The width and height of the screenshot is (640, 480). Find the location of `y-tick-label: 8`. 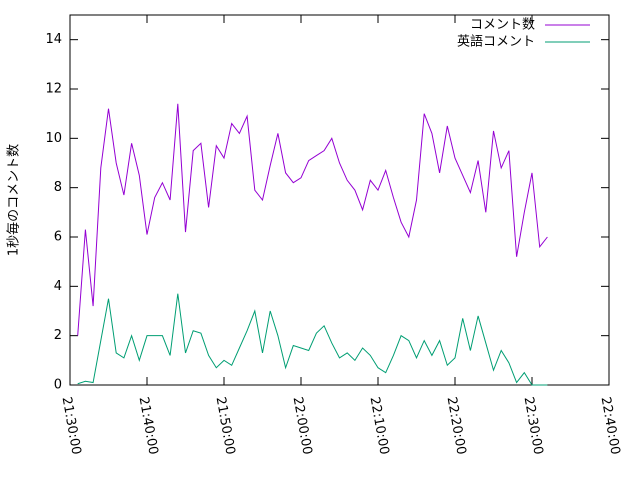

y-tick-label: 8 is located at coordinates (58, 187).